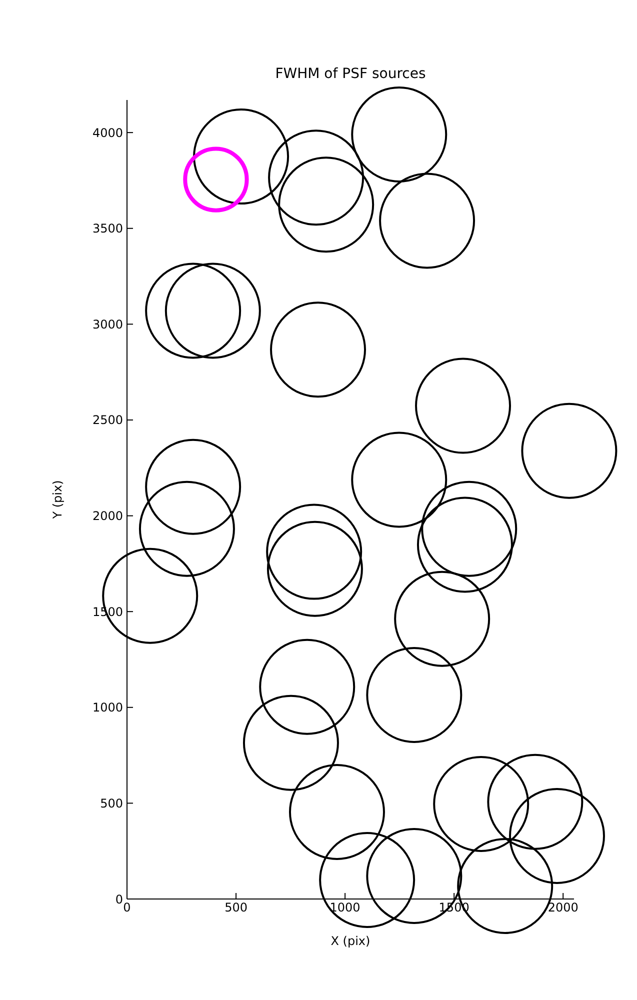 This screenshot has height=1000, width=637. What do you see at coordinates (57, 500) in the screenshot?
I see `y-axis-title: Y (pix)` at bounding box center [57, 500].